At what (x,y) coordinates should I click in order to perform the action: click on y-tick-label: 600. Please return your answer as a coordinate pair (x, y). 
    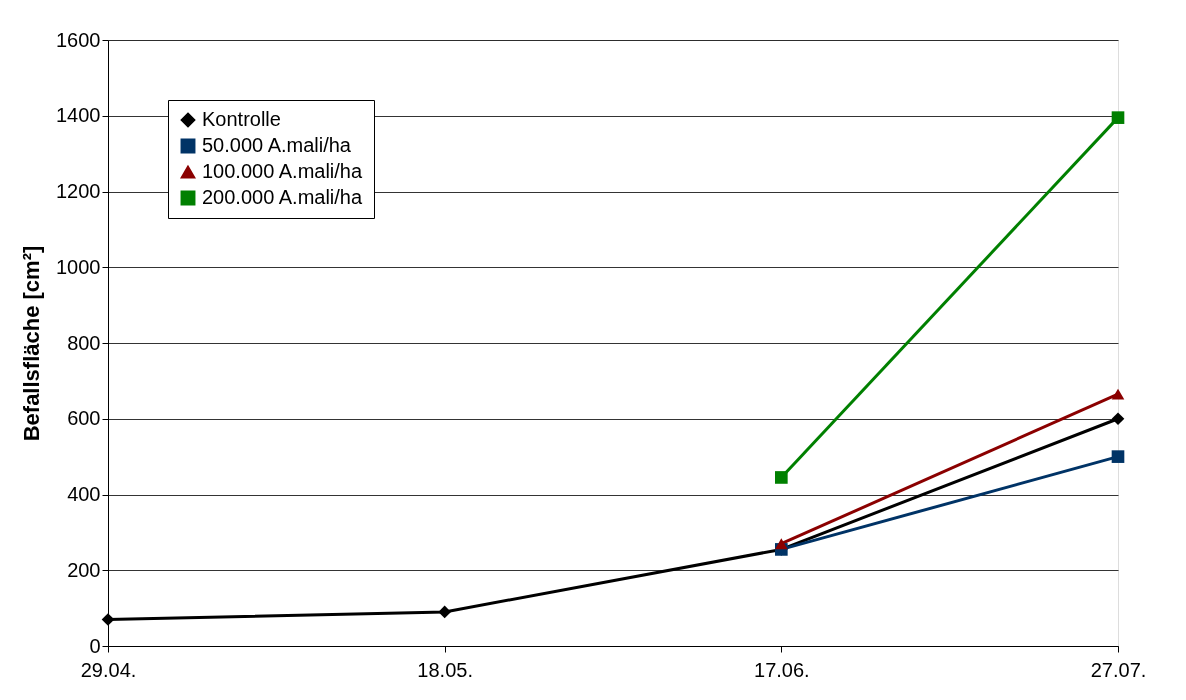
    Looking at the image, I should click on (84, 418).